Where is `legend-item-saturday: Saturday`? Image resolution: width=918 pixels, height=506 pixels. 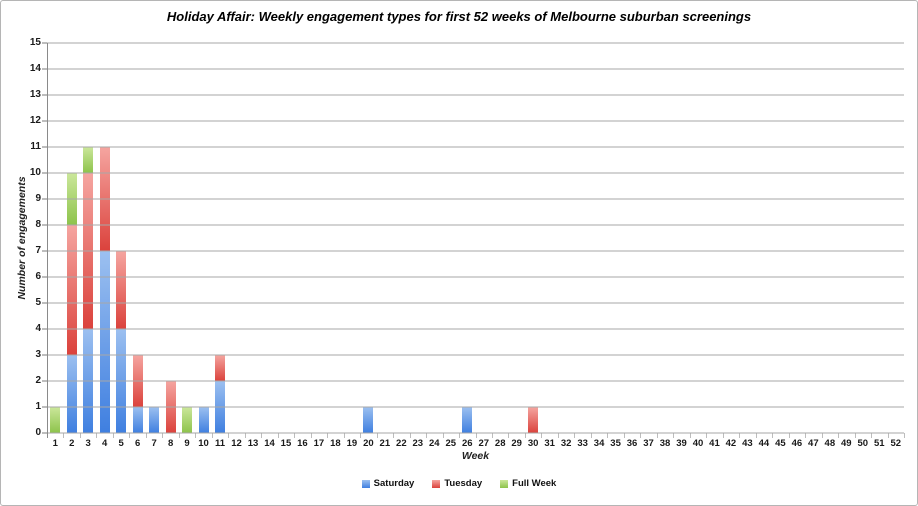 legend-item-saturday: Saturday is located at coordinates (388, 483).